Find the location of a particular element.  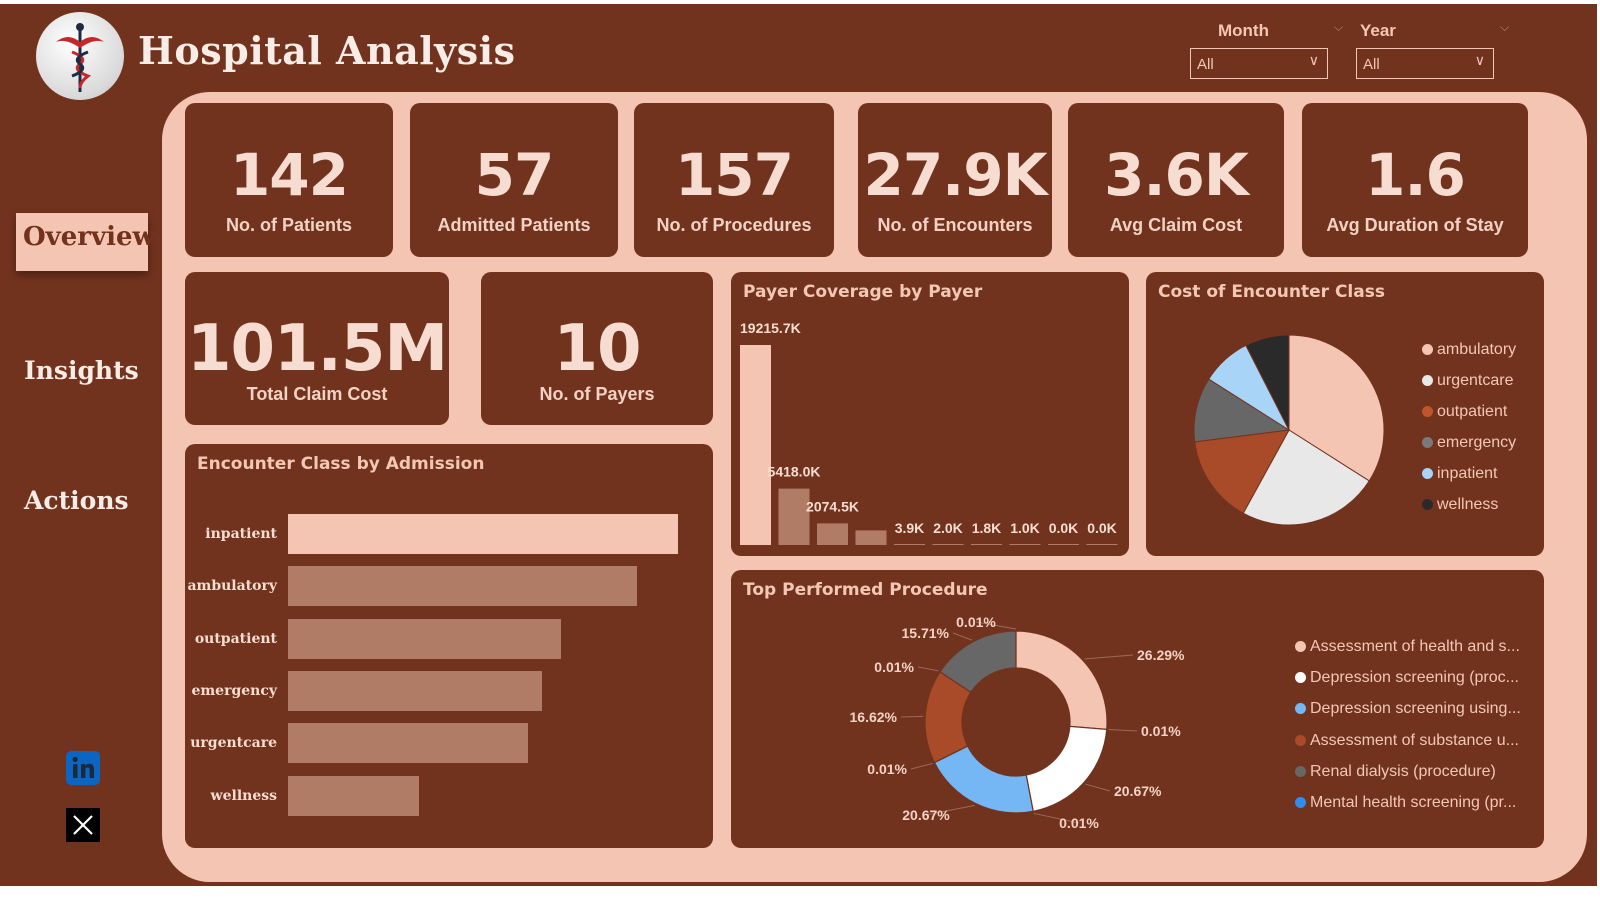

legend-item: Renal dialysis (procedure) is located at coordinates (1395, 772).